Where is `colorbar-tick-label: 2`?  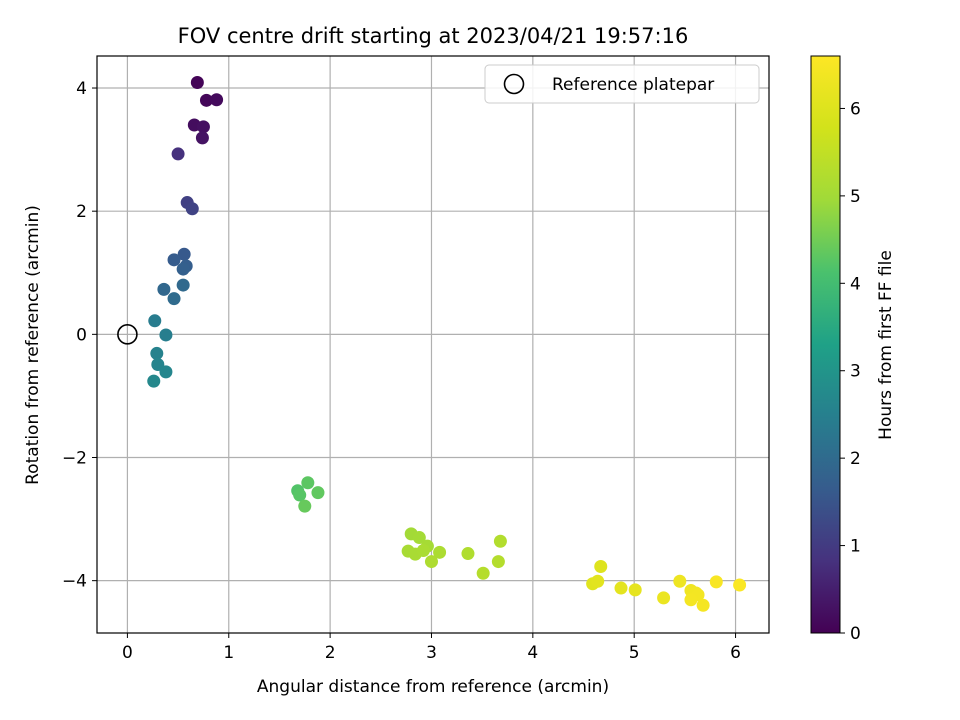 colorbar-tick-label: 2 is located at coordinates (855, 459).